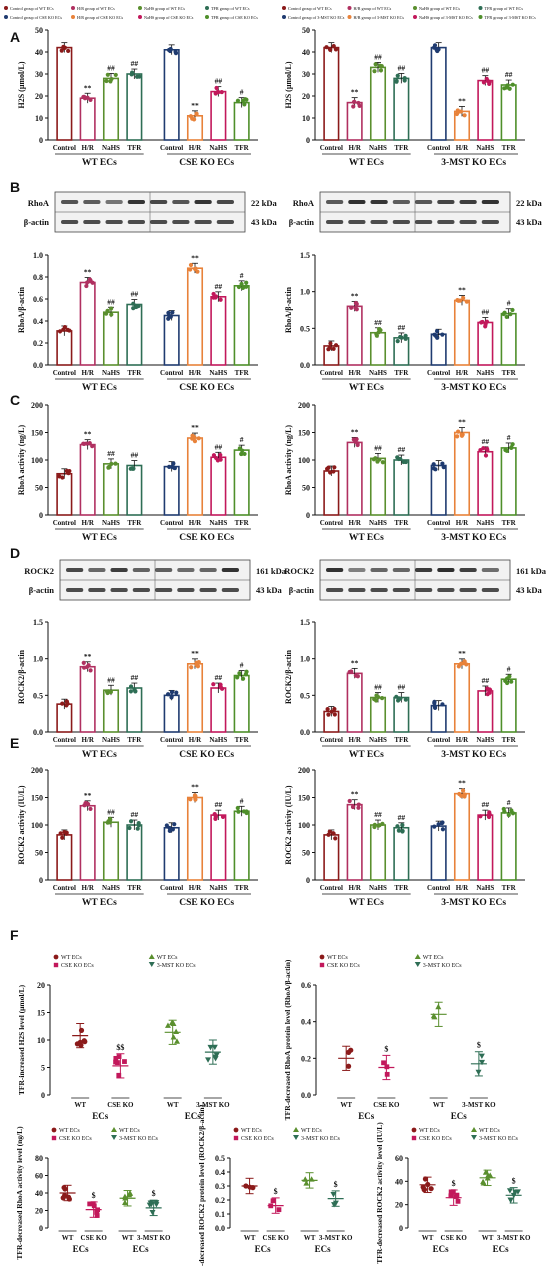  Describe the element at coordinates (234, 17) in the screenshot. I see `legend-entry: TFR group of CSE KO ECs` at that location.